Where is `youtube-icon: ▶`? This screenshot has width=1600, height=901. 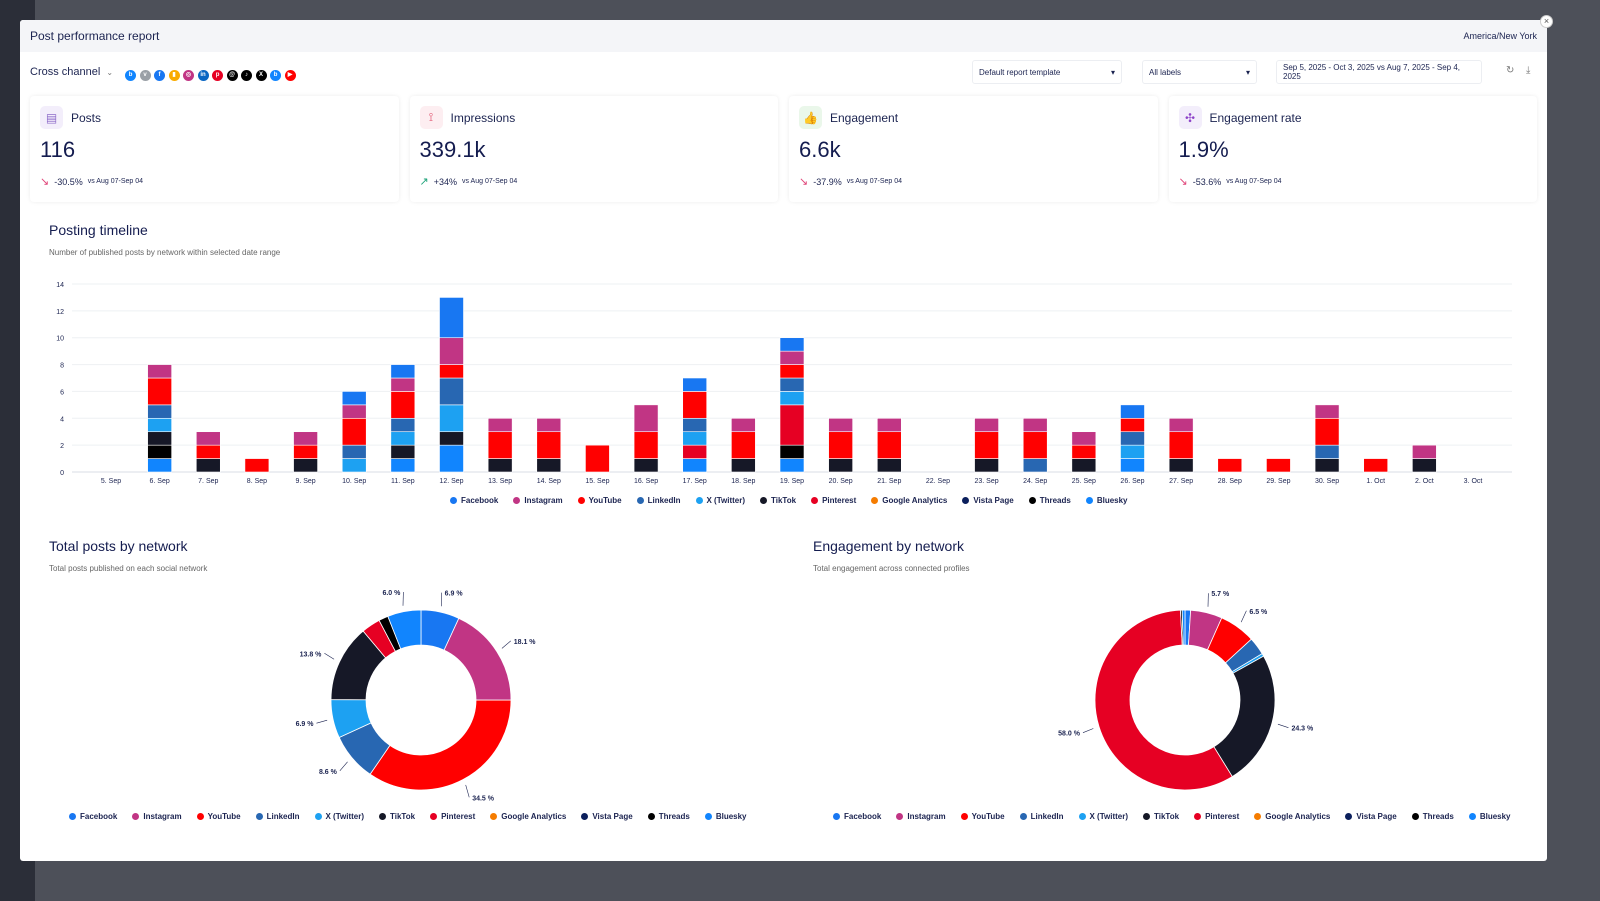 youtube-icon: ▶ is located at coordinates (290, 75).